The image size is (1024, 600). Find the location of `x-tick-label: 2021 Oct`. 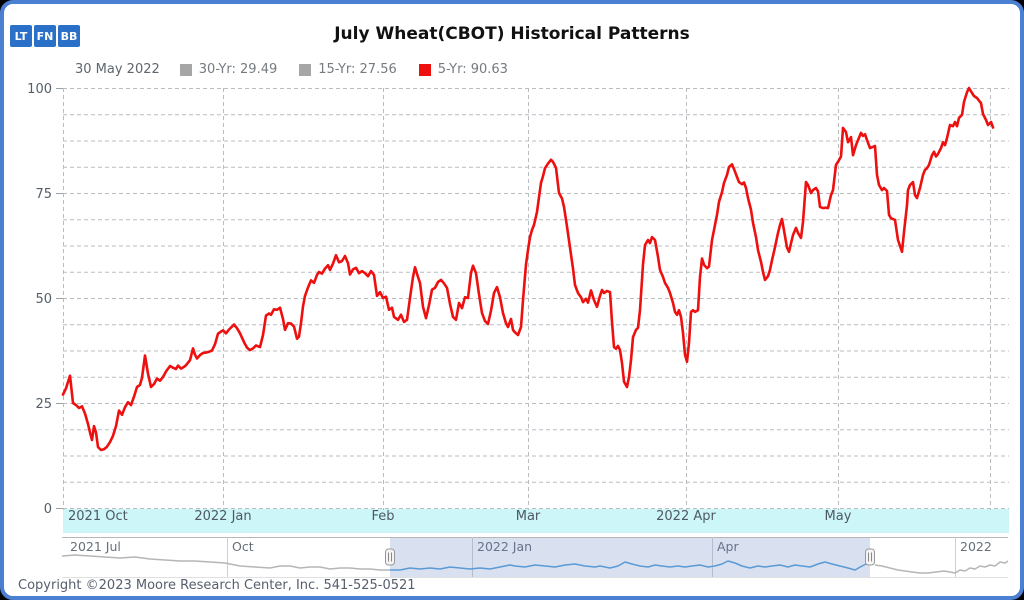

x-tick-label: 2021 Oct is located at coordinates (98, 516).